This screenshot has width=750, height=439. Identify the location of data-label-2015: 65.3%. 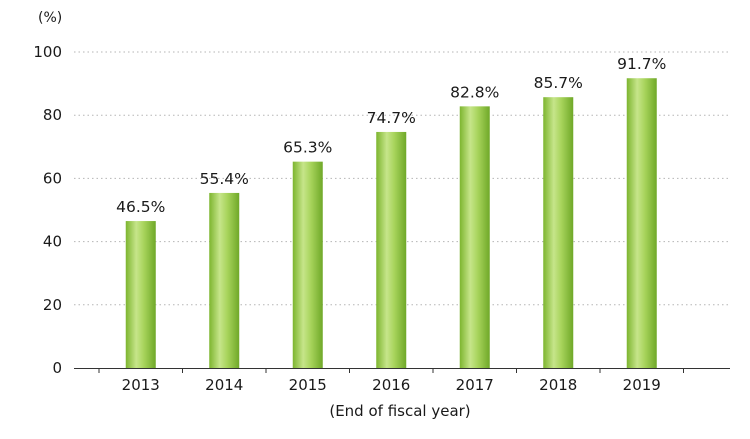
(307, 148).